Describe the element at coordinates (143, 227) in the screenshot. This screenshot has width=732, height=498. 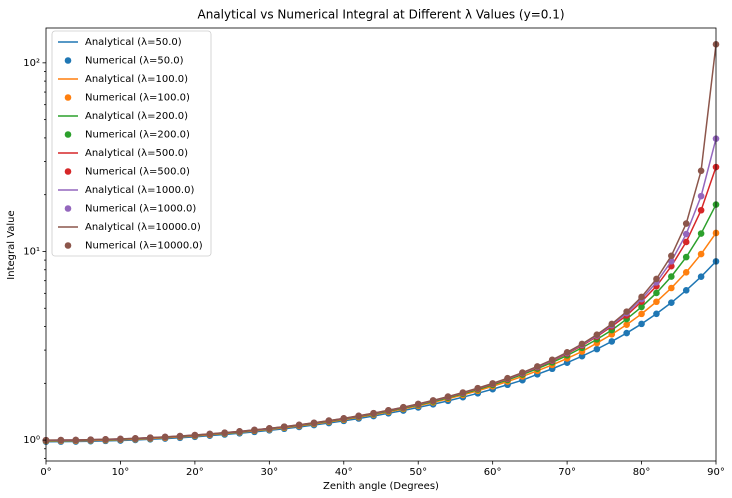
I see `legend-label: Analytical (λ=10000.0)` at that location.